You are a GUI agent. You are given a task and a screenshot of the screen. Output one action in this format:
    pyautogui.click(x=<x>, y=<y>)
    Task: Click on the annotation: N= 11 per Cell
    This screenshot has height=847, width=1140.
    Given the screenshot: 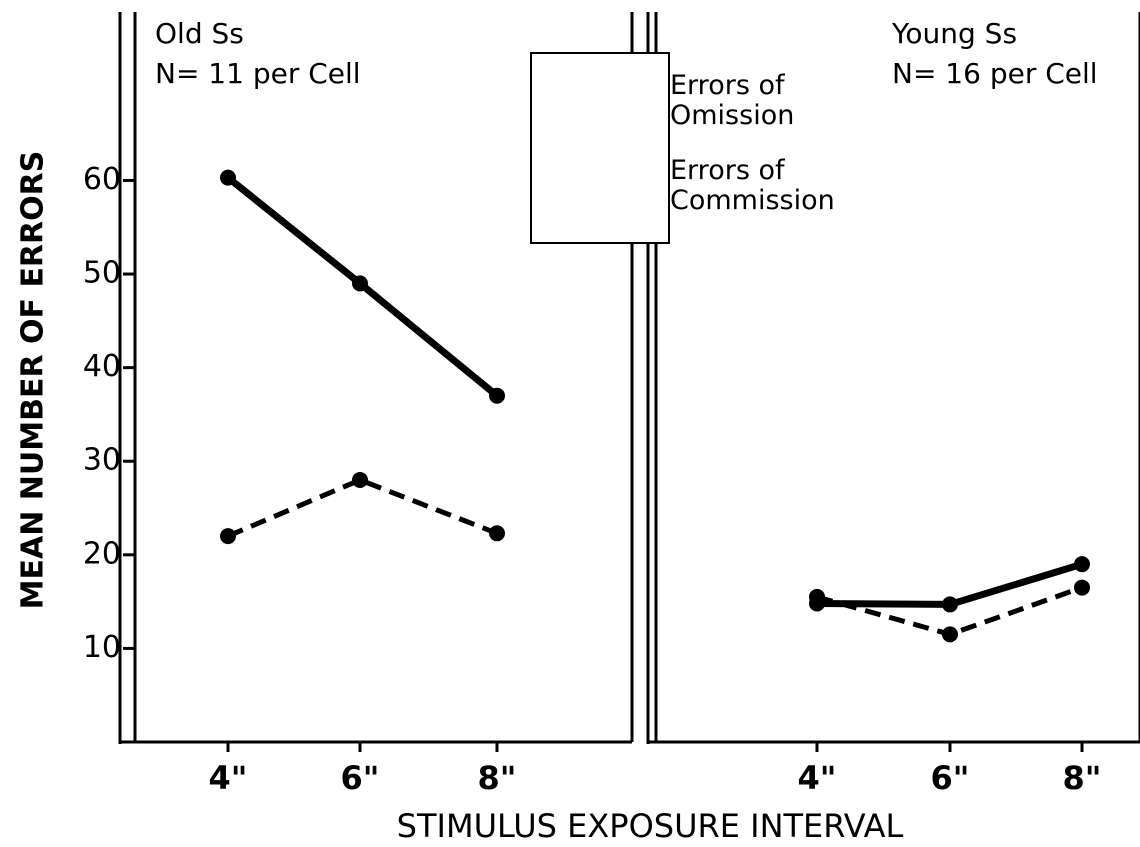 What is the action you would take?
    pyautogui.click(x=258, y=73)
    